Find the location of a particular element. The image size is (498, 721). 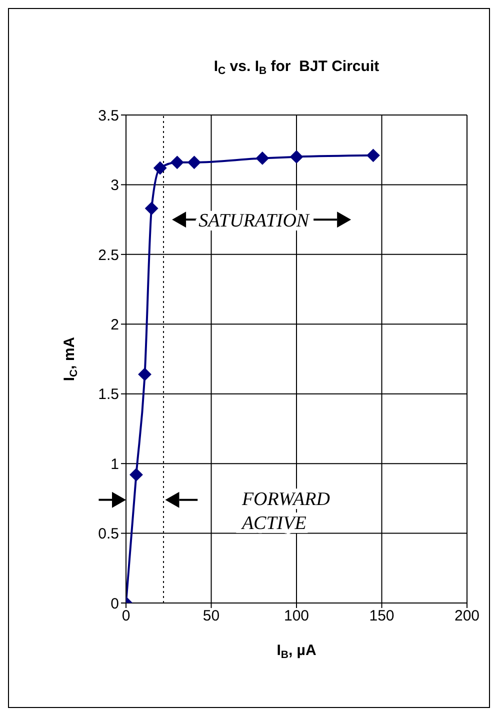

chart-title: I$_{C}$ vs. I$_{B}$ for BJT Circuit is located at coordinates (297, 67).